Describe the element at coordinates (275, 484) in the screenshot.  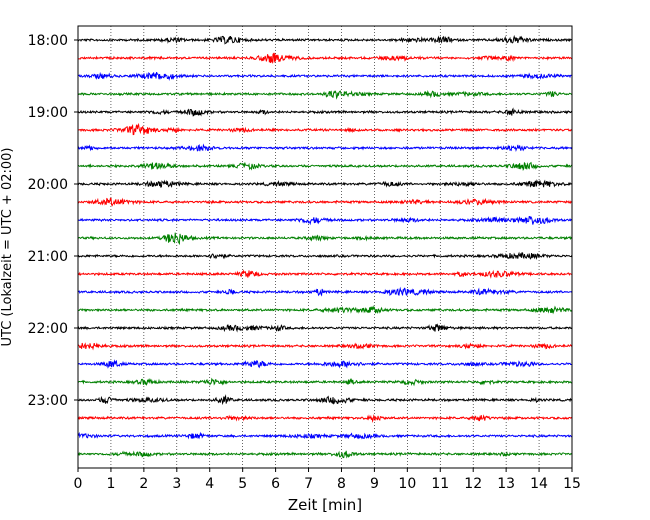
I see `x-tick-label: 6` at that location.